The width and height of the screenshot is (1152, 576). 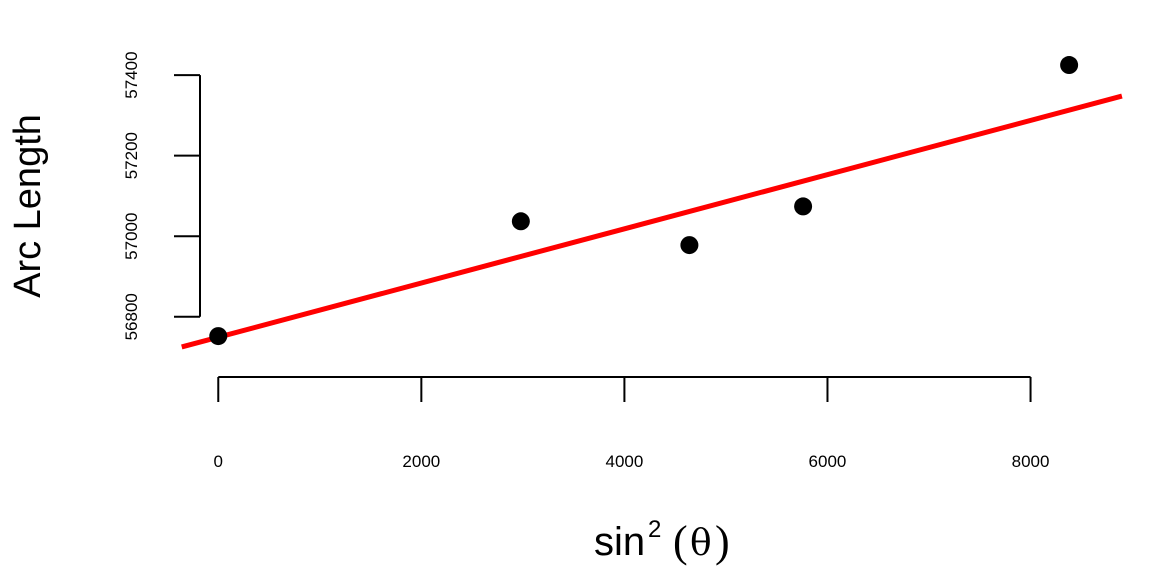 I want to click on x-axis: 0 2000 4000 6000 8000, so click(x=632, y=423).